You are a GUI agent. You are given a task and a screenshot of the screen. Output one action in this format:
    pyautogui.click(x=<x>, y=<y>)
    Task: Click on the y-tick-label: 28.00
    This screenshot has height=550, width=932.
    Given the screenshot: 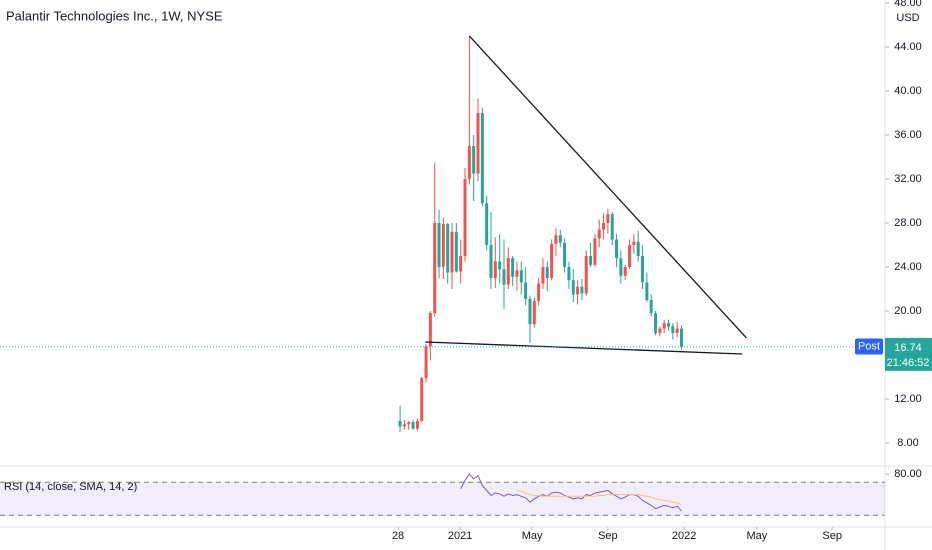 What is the action you would take?
    pyautogui.click(x=908, y=223)
    